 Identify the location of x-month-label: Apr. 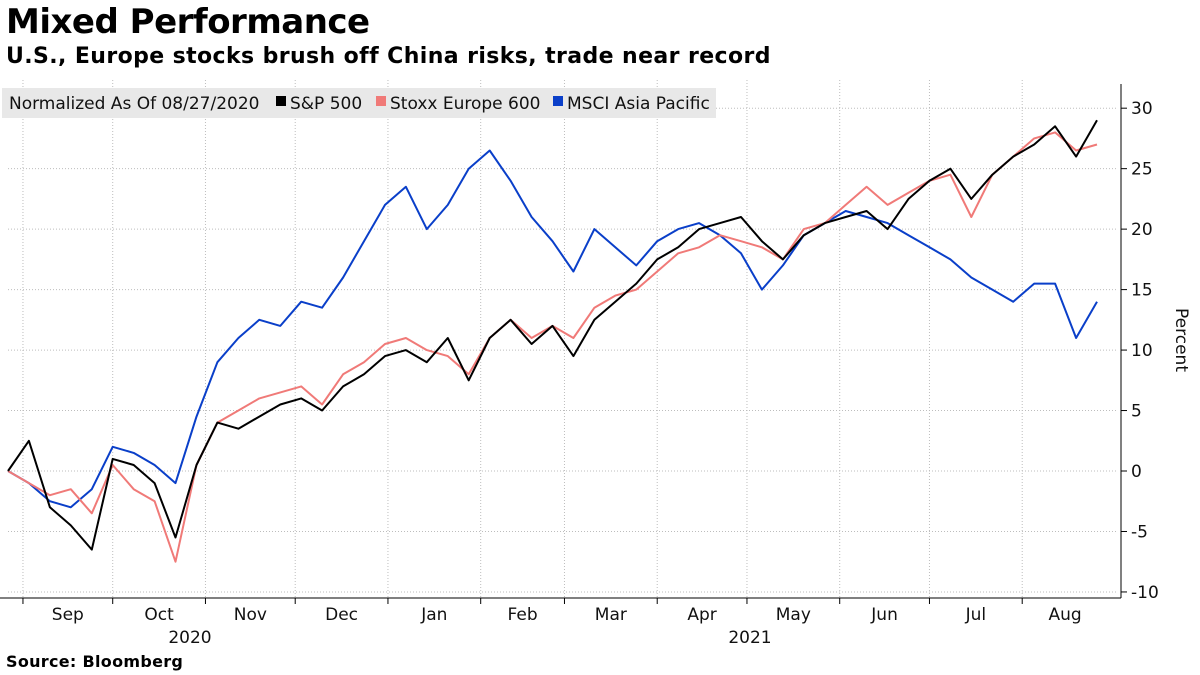
(701, 615).